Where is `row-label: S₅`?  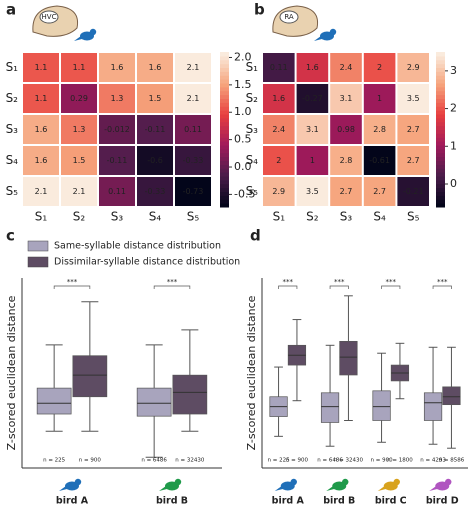 row-label: S₅ is located at coordinates (12, 191).